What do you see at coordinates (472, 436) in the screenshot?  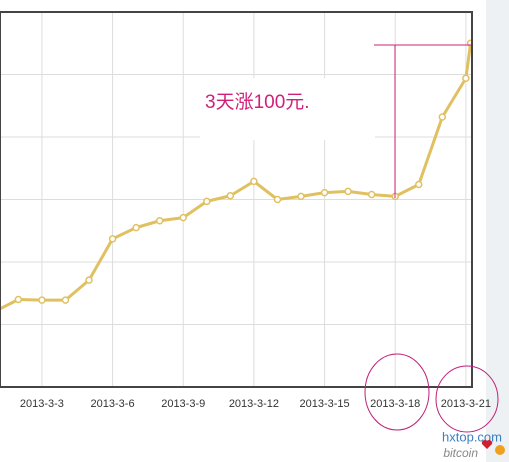 I see `watermark: hxtop.com` at bounding box center [472, 436].